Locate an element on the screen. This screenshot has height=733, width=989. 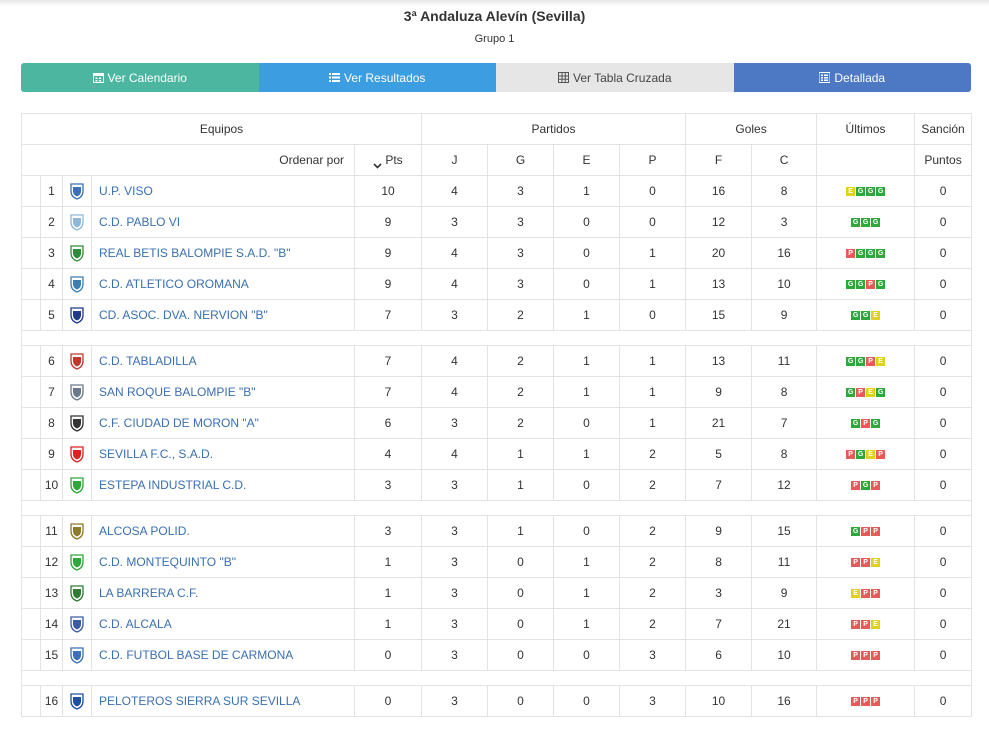
table-row: 14 C.D. ALCALA 1 3 0 1 2 7 21 P P E 0 is located at coordinates (497, 624).